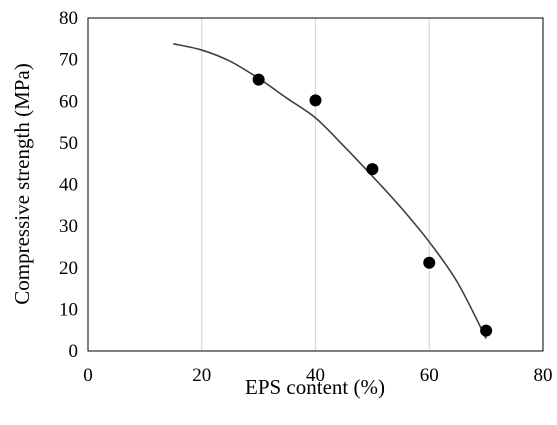 The height and width of the screenshot is (425, 557). What do you see at coordinates (68, 60) in the screenshot?
I see `y-tick-label: 70` at bounding box center [68, 60].